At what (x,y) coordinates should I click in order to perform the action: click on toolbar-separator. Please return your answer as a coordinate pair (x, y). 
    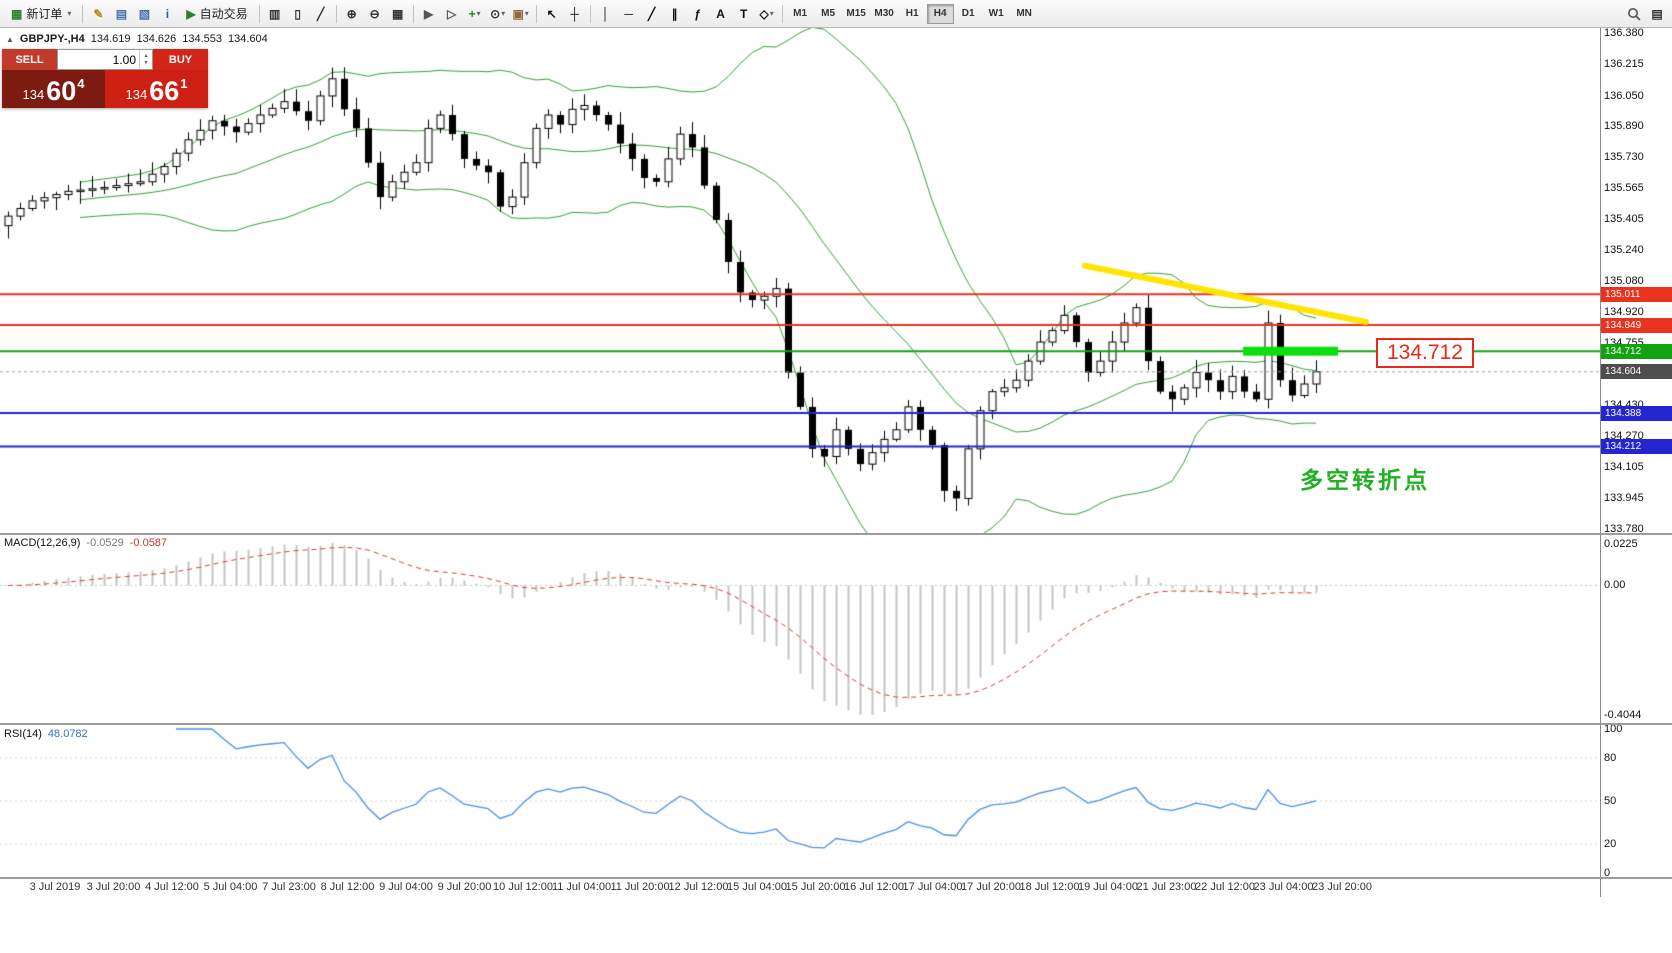
    Looking at the image, I should click on (782, 13).